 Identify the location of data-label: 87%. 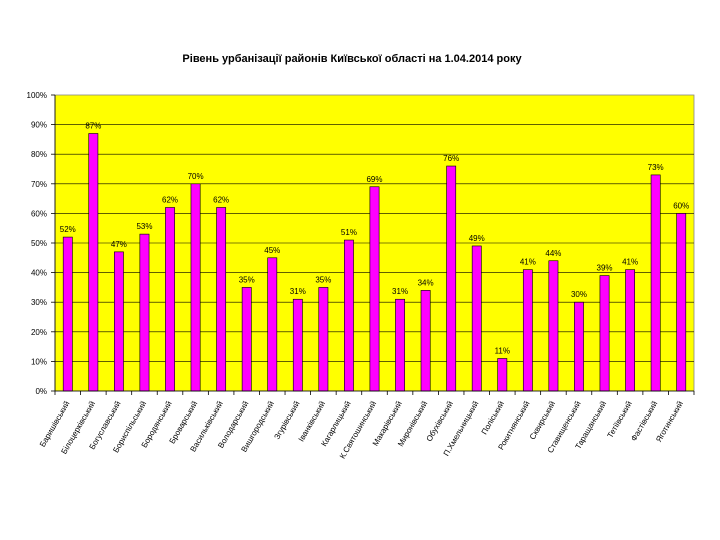
(93, 125).